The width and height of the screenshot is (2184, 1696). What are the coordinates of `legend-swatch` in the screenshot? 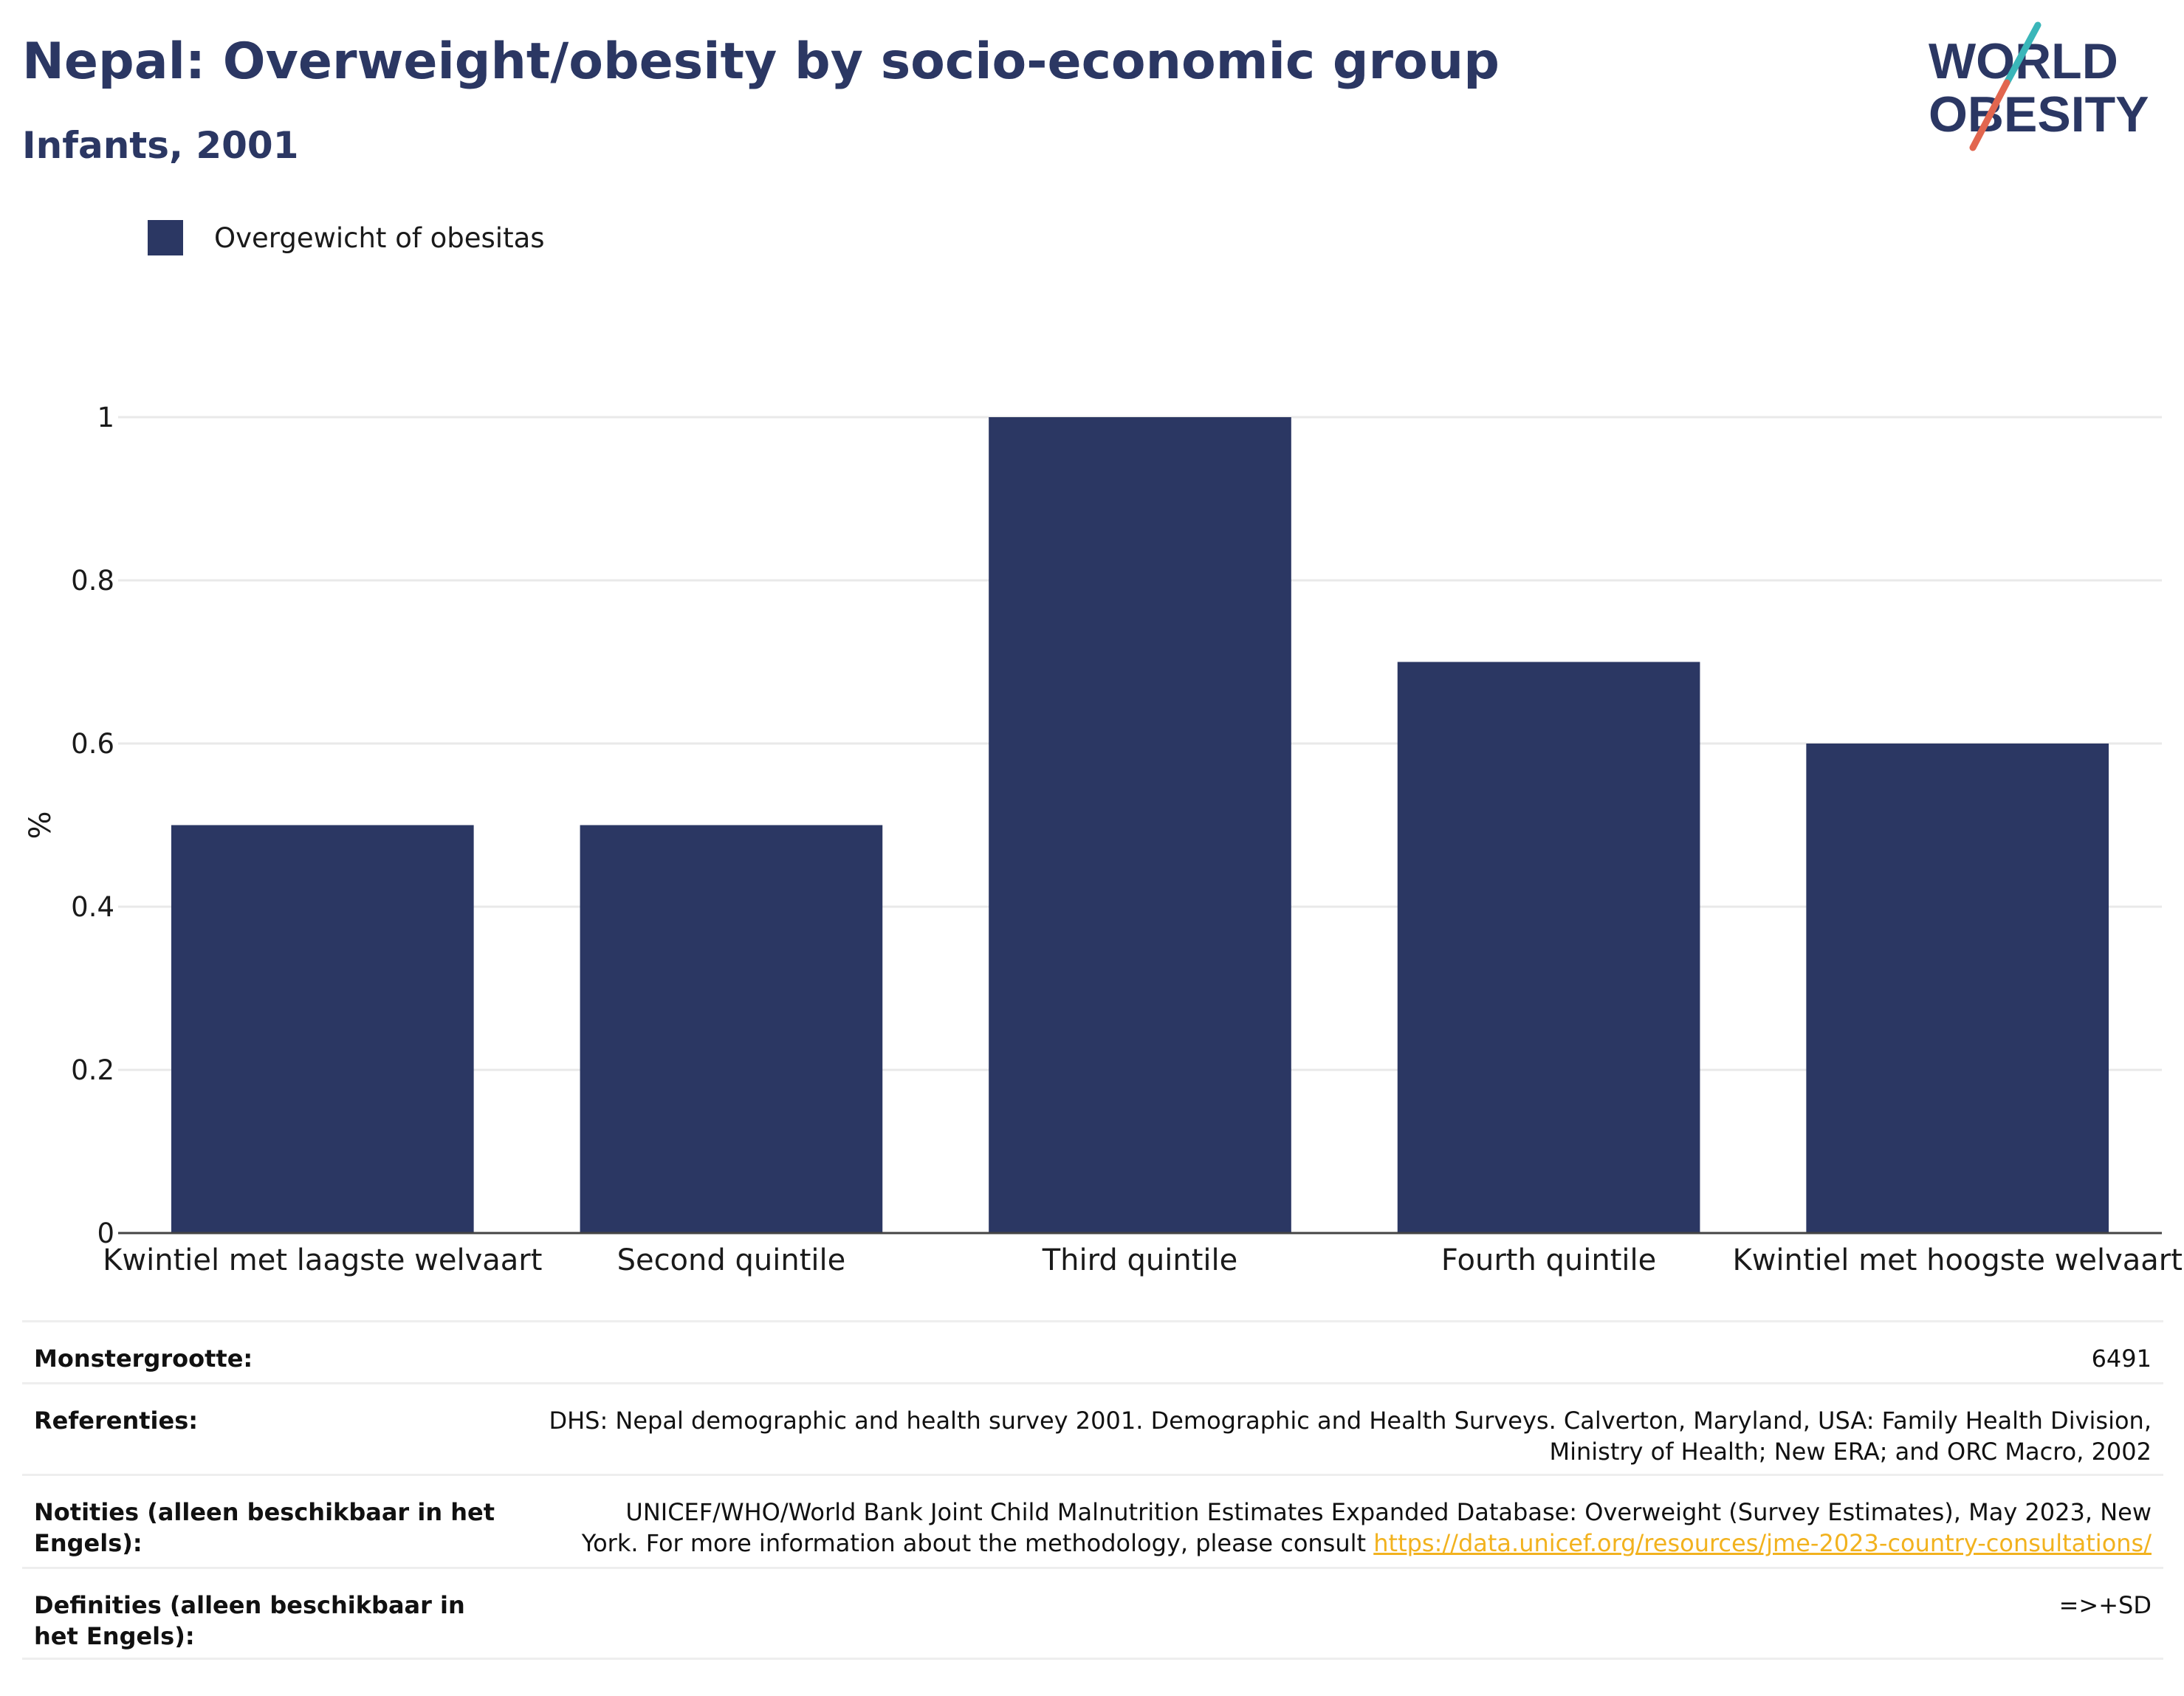 It's located at (165, 237).